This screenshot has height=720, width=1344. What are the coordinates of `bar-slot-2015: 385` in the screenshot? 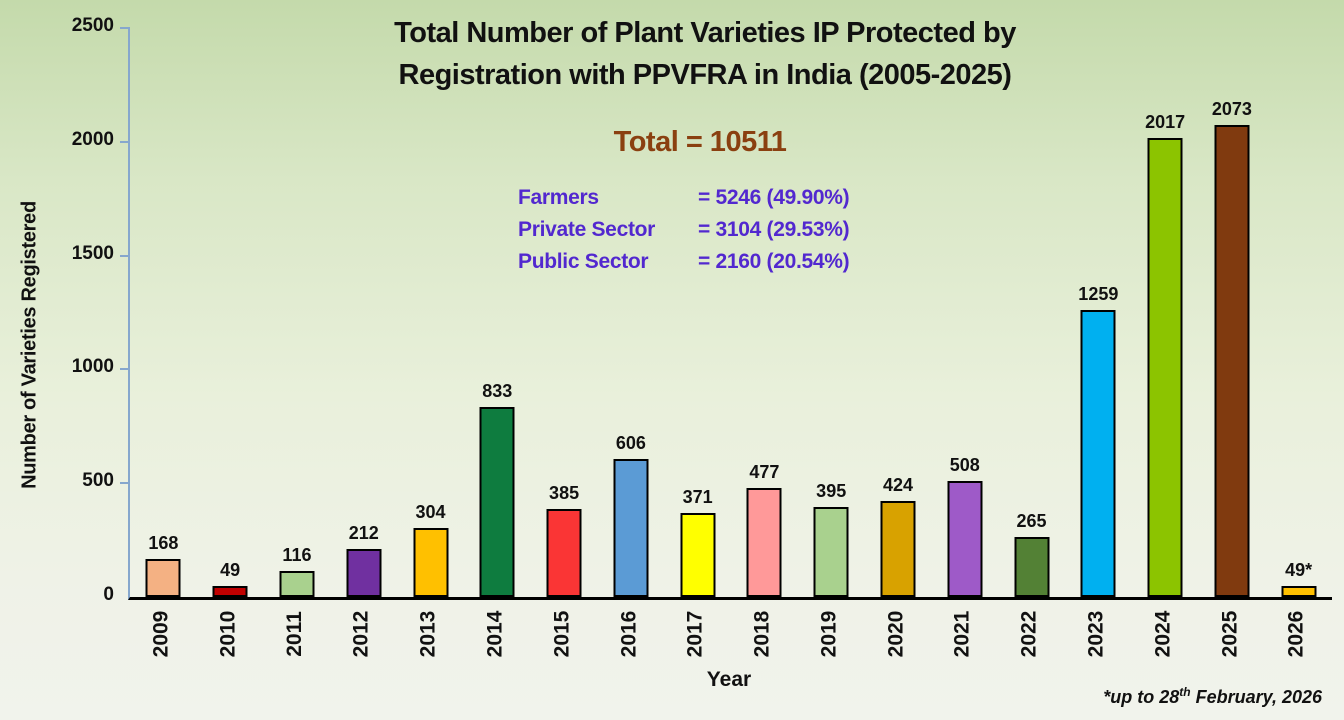 It's located at (564, 312).